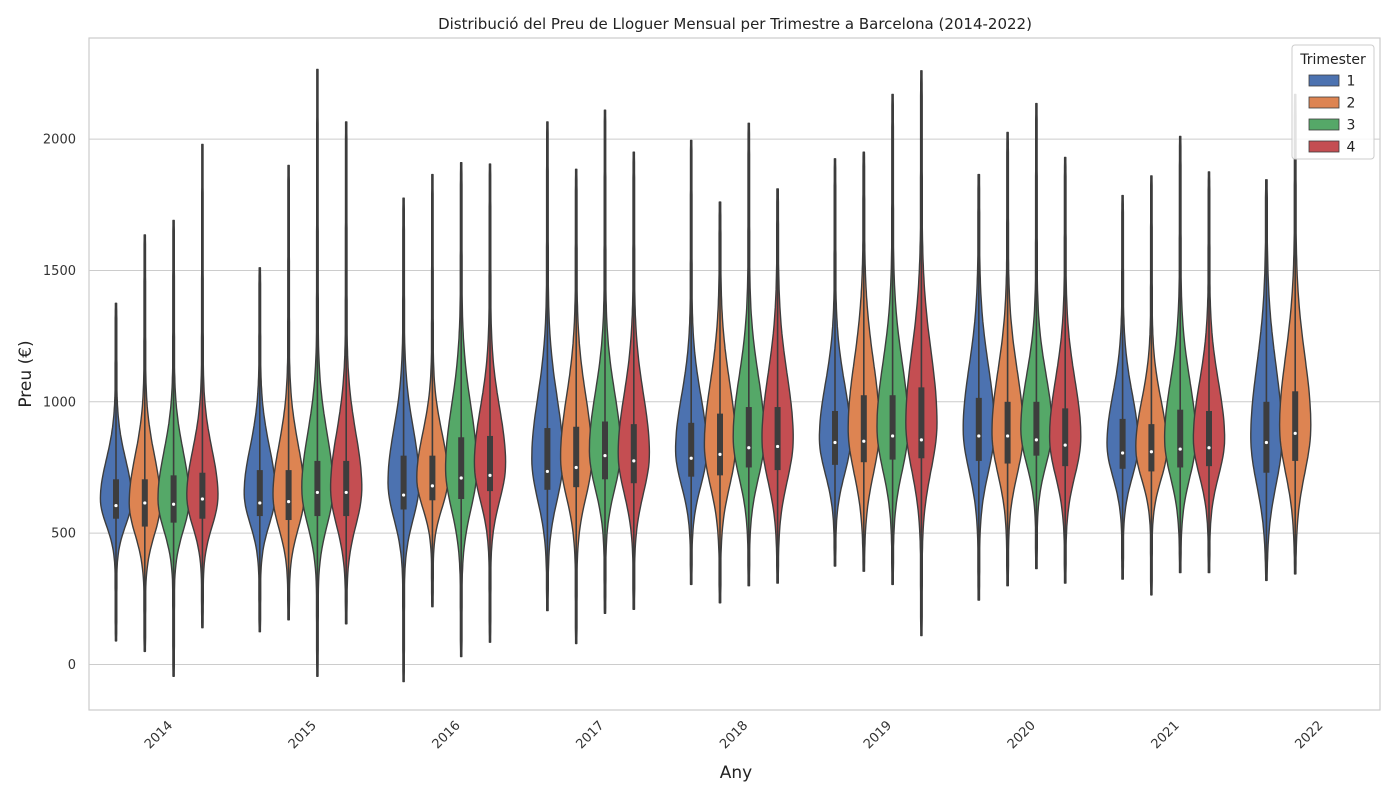 The height and width of the screenshot is (800, 1400). What do you see at coordinates (1180, 354) in the screenshot?
I see `violin-trimester-3-2021` at bounding box center [1180, 354].